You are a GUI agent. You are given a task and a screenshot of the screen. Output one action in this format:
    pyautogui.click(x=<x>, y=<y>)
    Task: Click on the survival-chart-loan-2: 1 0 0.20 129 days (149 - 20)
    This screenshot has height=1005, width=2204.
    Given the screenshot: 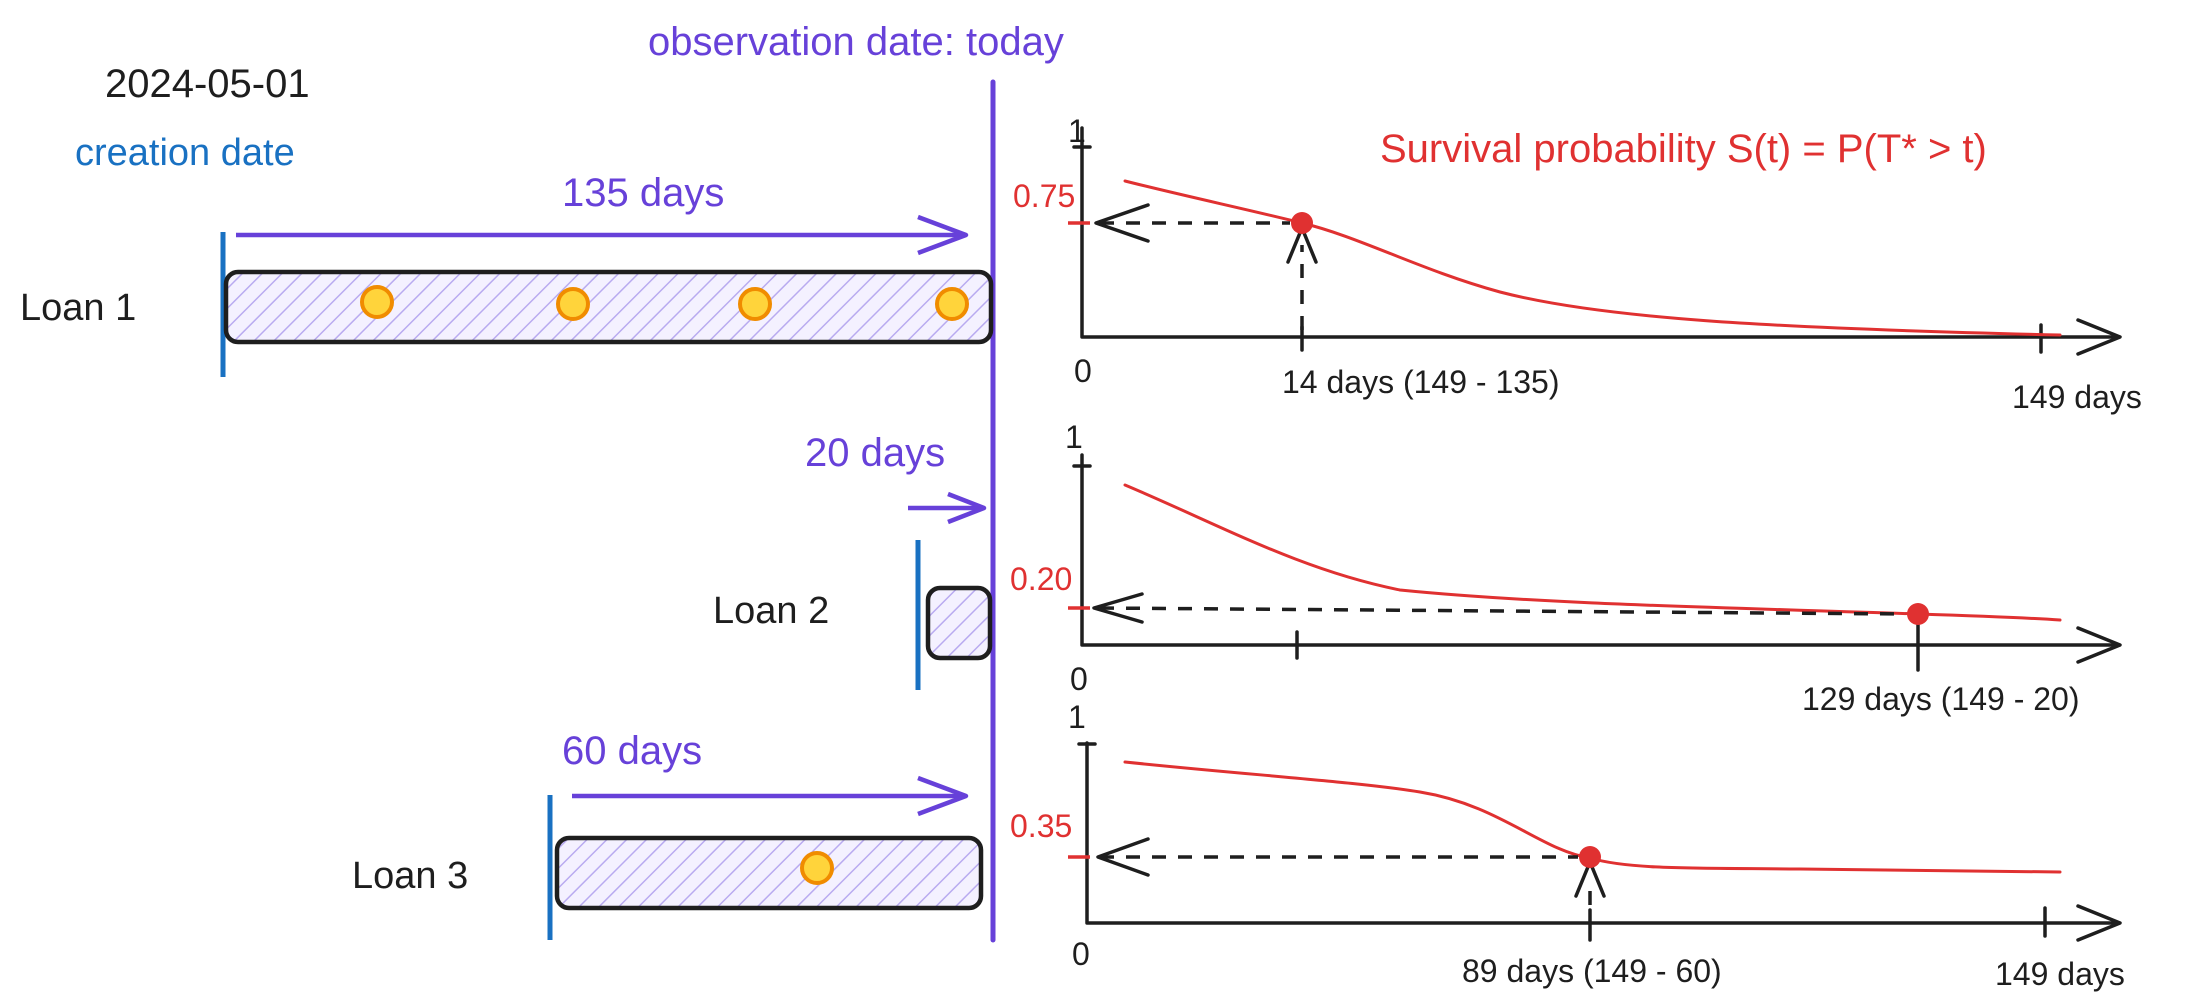 What is the action you would take?
    pyautogui.click(x=1566, y=568)
    